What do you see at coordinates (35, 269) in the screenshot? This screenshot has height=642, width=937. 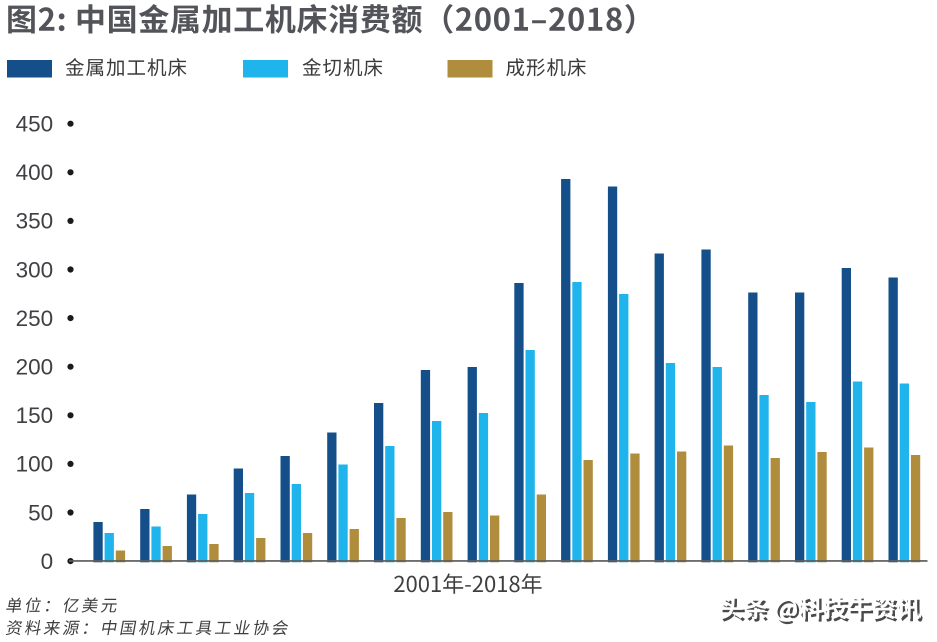 I see `svg-text: 300` at bounding box center [35, 269].